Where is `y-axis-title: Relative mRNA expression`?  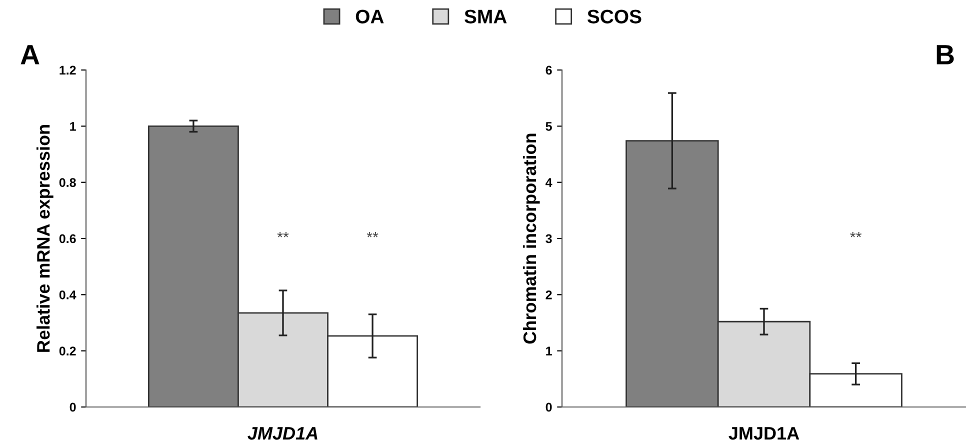 y-axis-title: Relative mRNA expression is located at coordinates (45, 238).